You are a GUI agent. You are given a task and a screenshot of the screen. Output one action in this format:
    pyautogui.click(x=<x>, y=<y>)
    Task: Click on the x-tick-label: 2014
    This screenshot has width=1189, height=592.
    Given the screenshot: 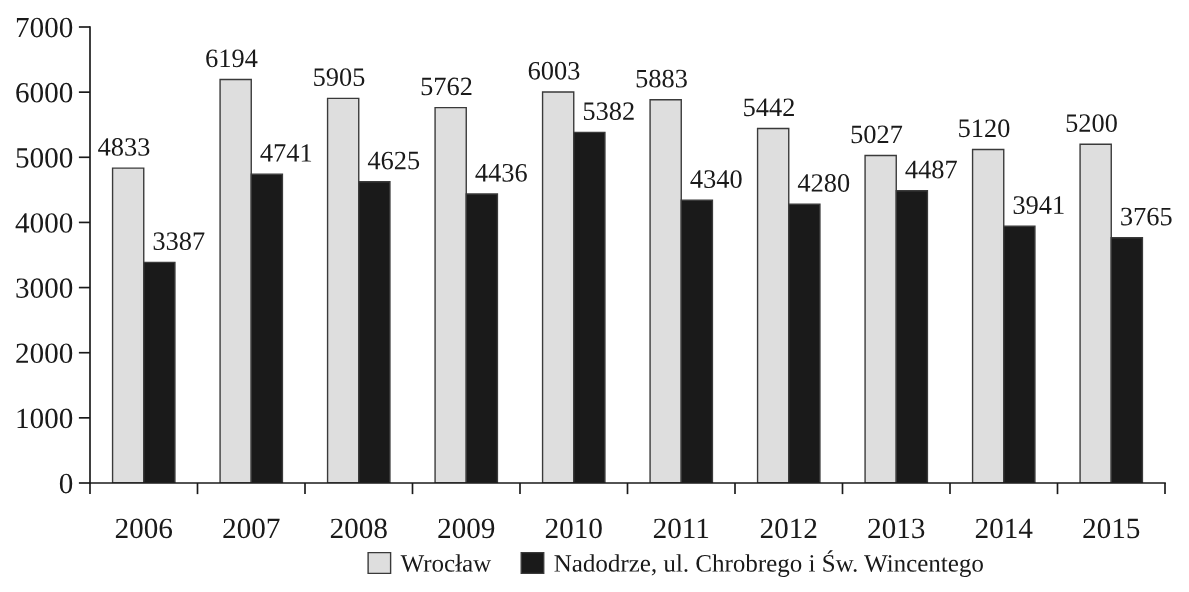 What is the action you would take?
    pyautogui.click(x=1004, y=528)
    